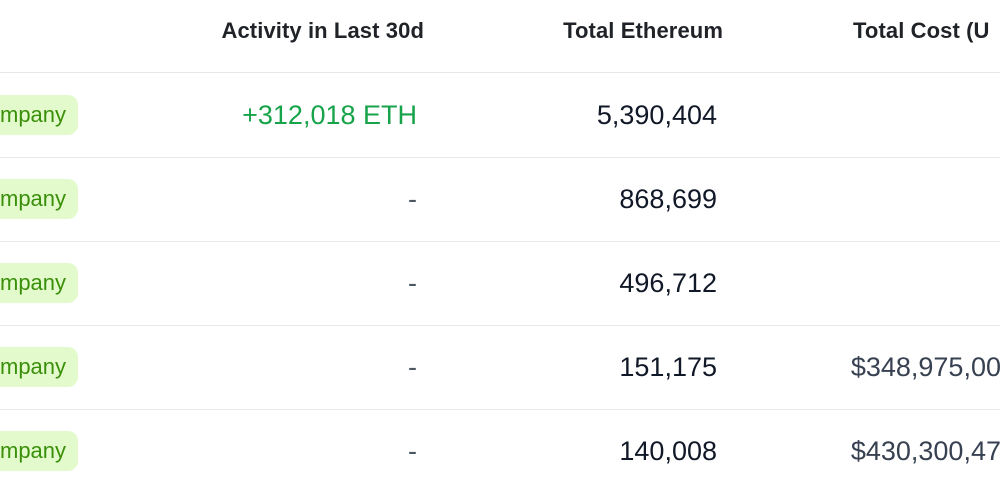 This screenshot has height=489, width=1000. I want to click on total-ethereum-value: 868,699, so click(668, 199).